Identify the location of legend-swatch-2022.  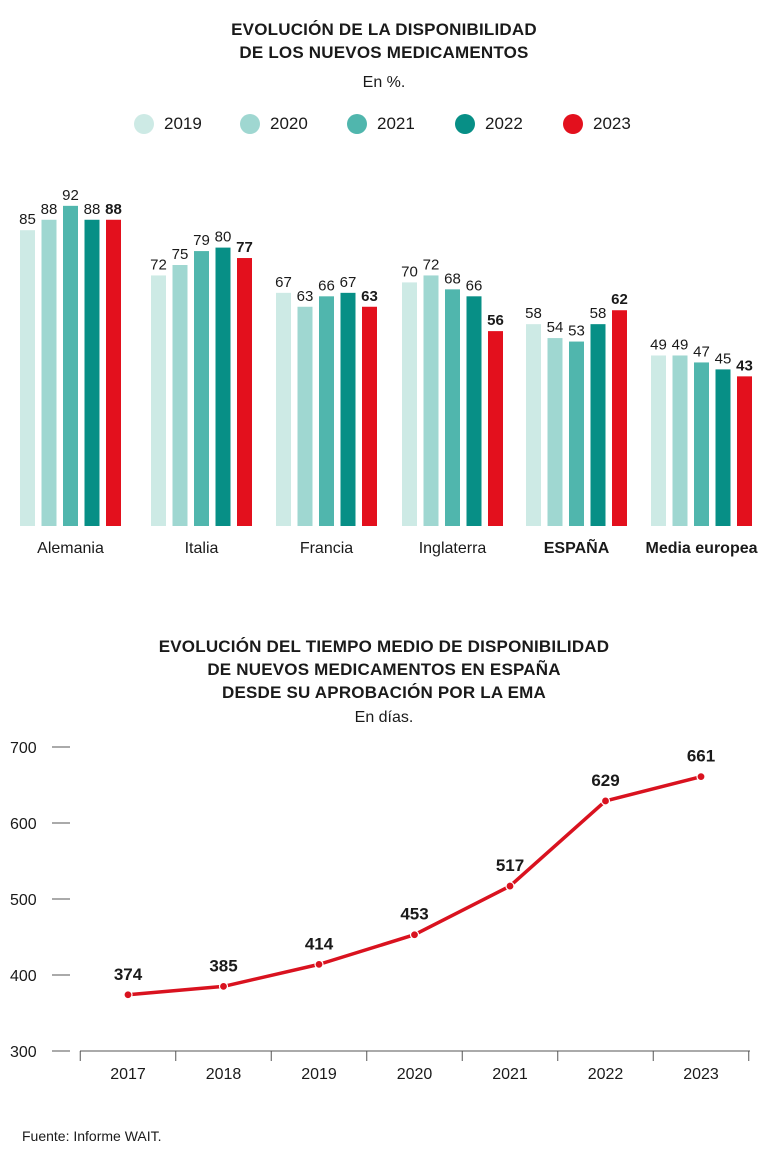
(465, 124).